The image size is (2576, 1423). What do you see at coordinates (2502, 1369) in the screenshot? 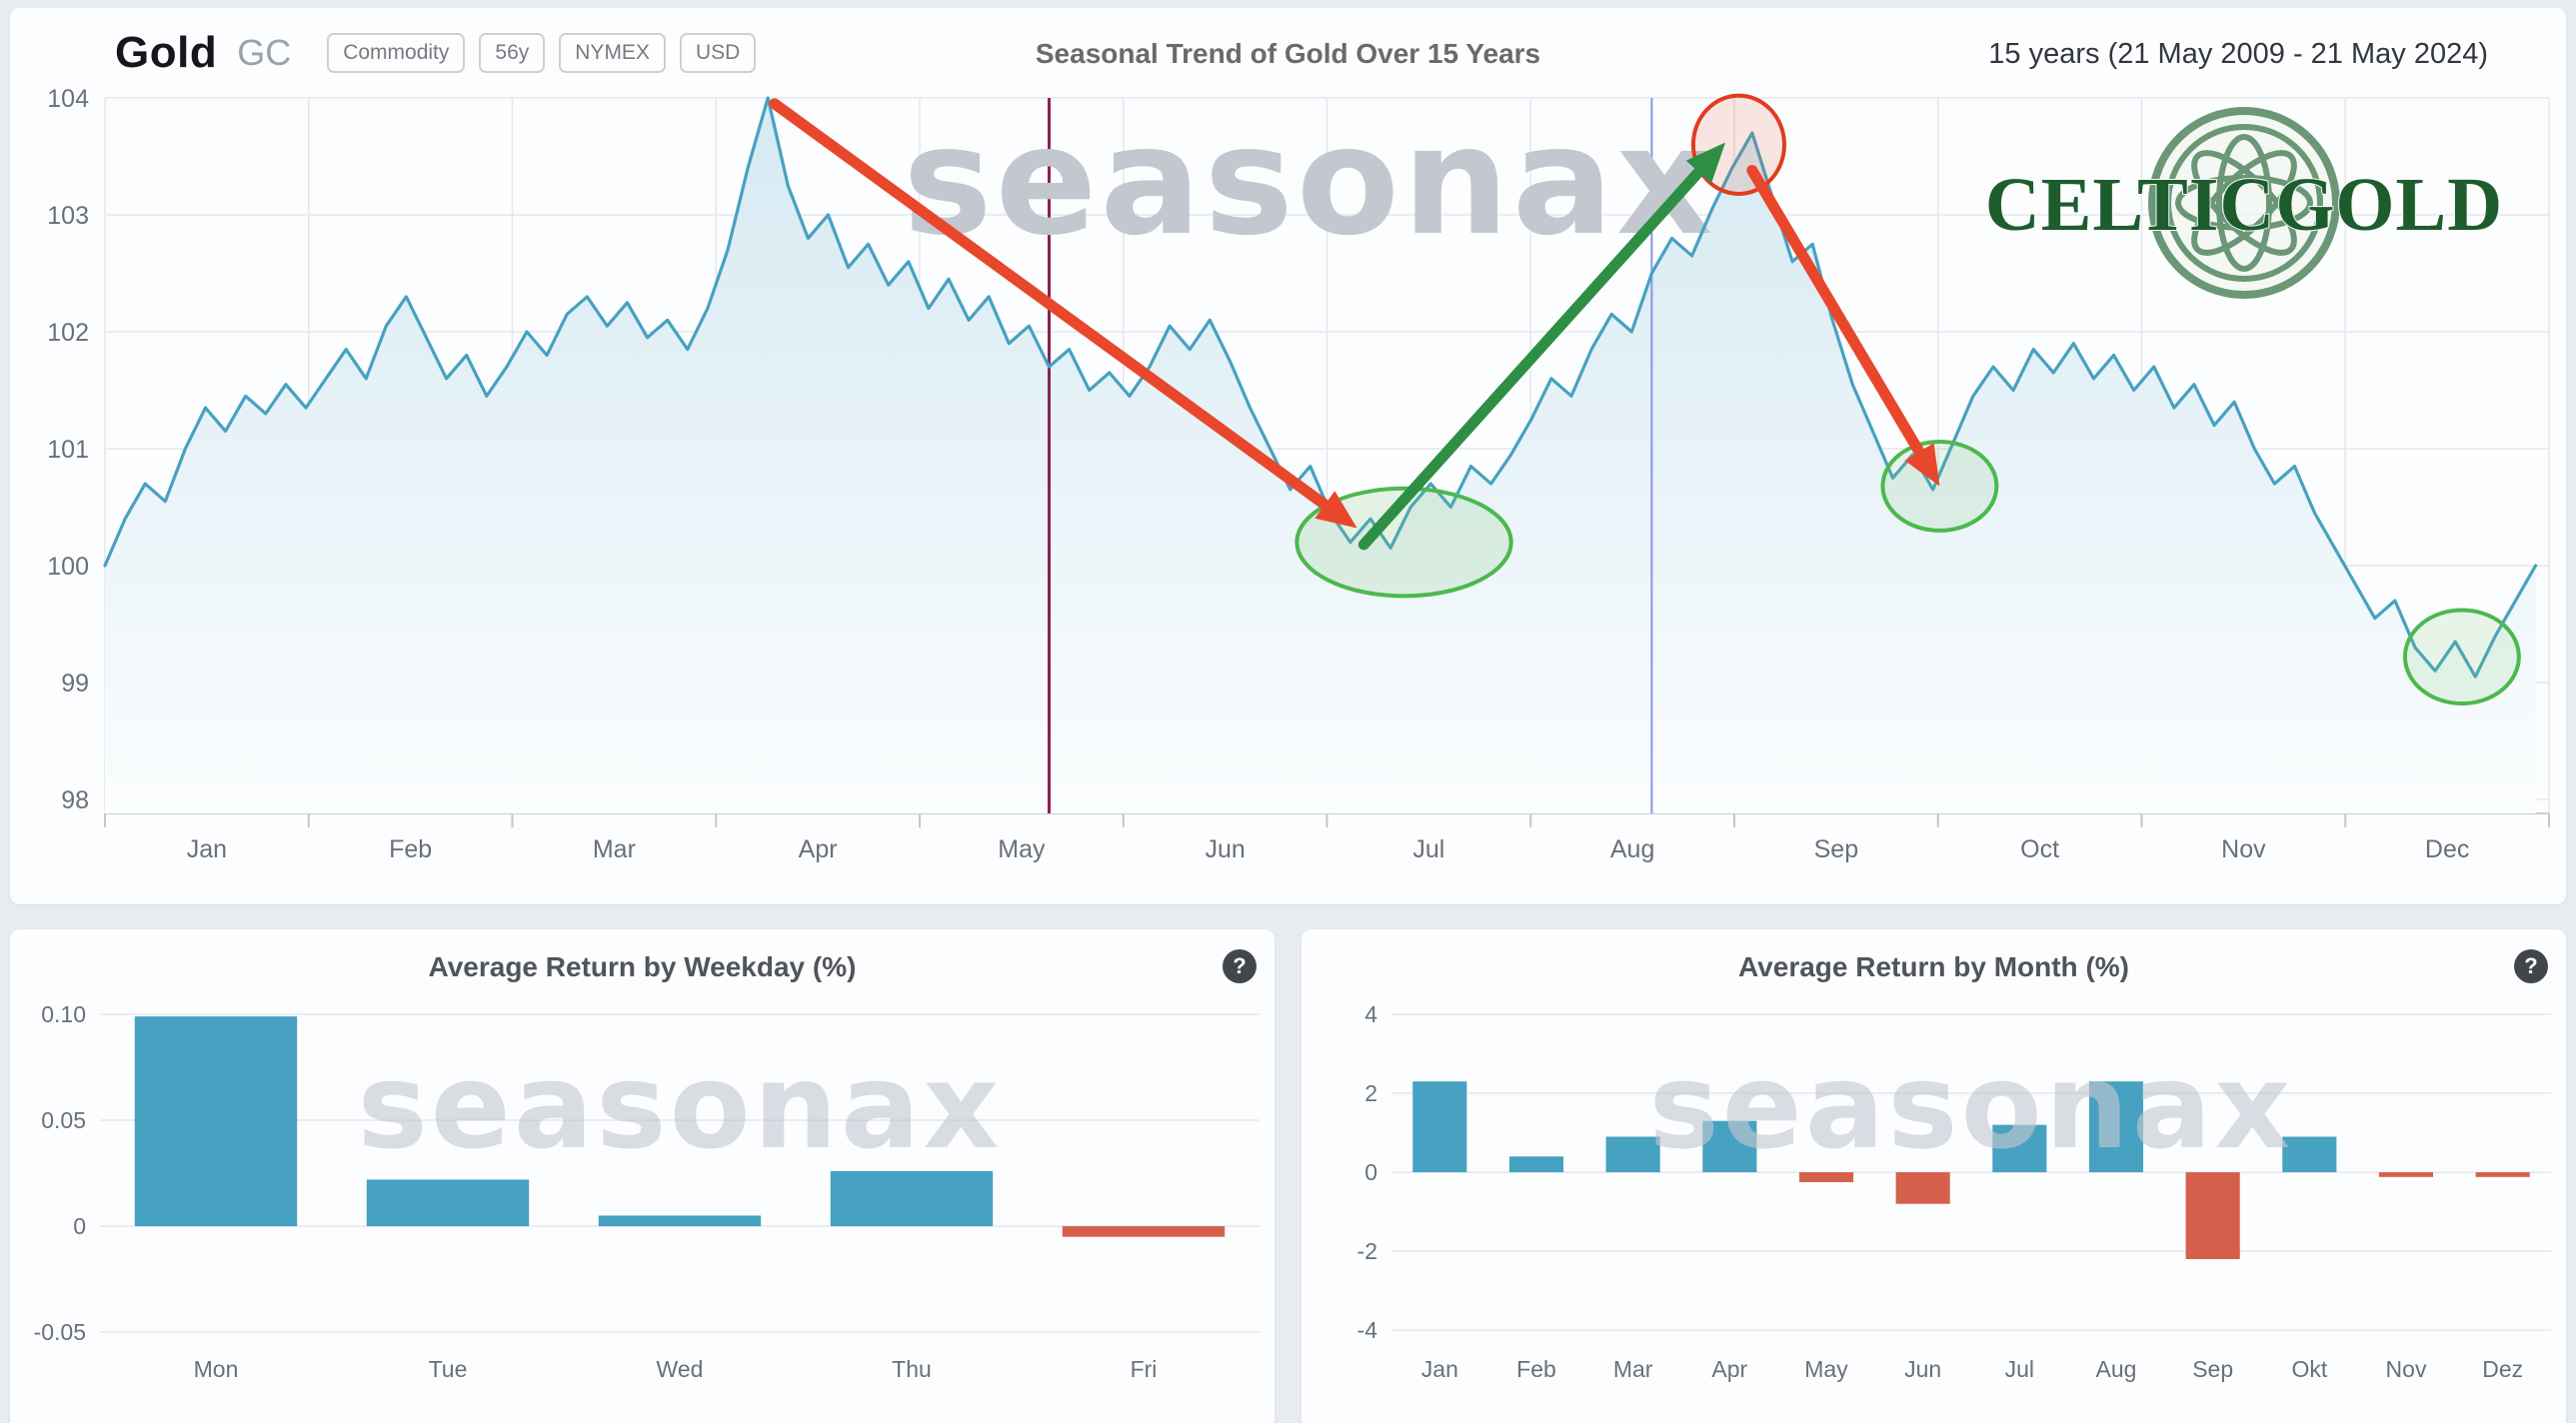
I see `svg-text: Dez` at bounding box center [2502, 1369].